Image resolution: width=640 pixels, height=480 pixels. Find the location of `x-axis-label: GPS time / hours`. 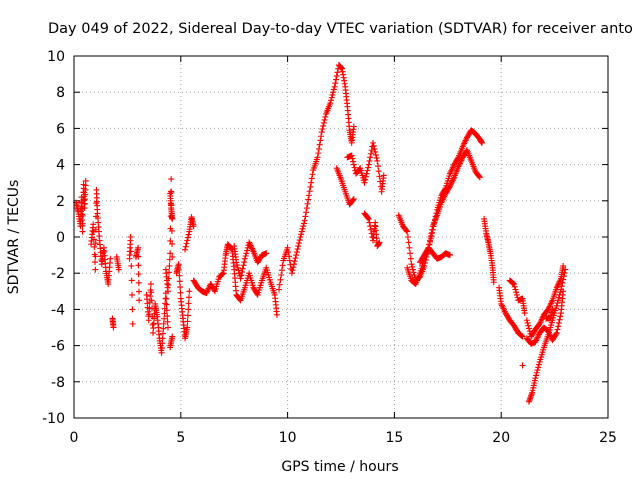

x-axis-label: GPS time / hours is located at coordinates (339, 467).